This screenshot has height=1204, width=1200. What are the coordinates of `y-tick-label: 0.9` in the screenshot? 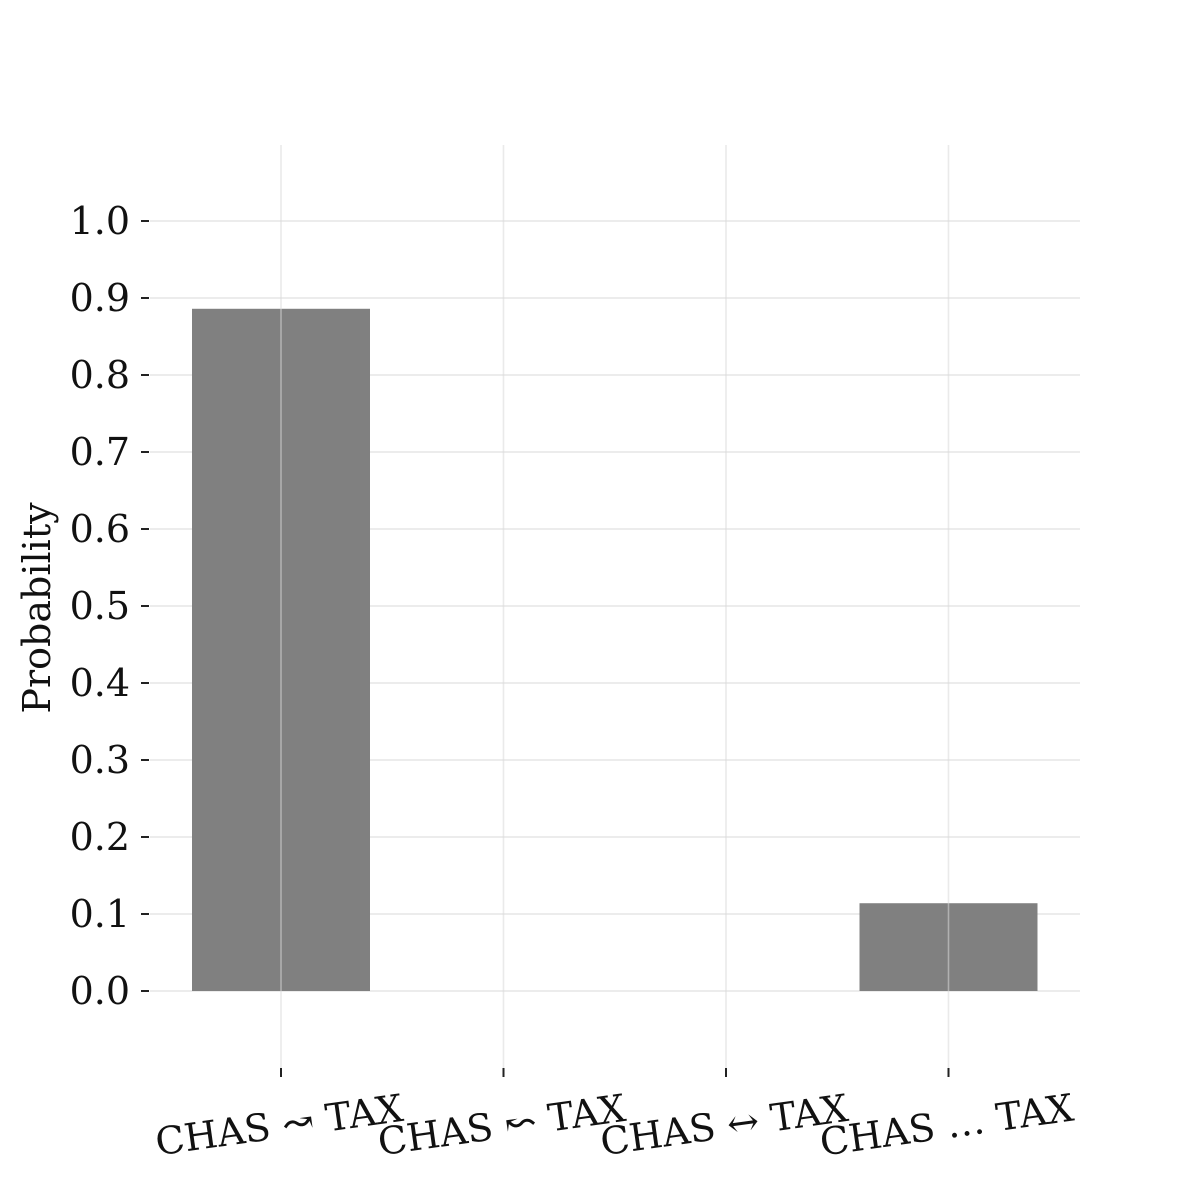 It's located at (100, 298).